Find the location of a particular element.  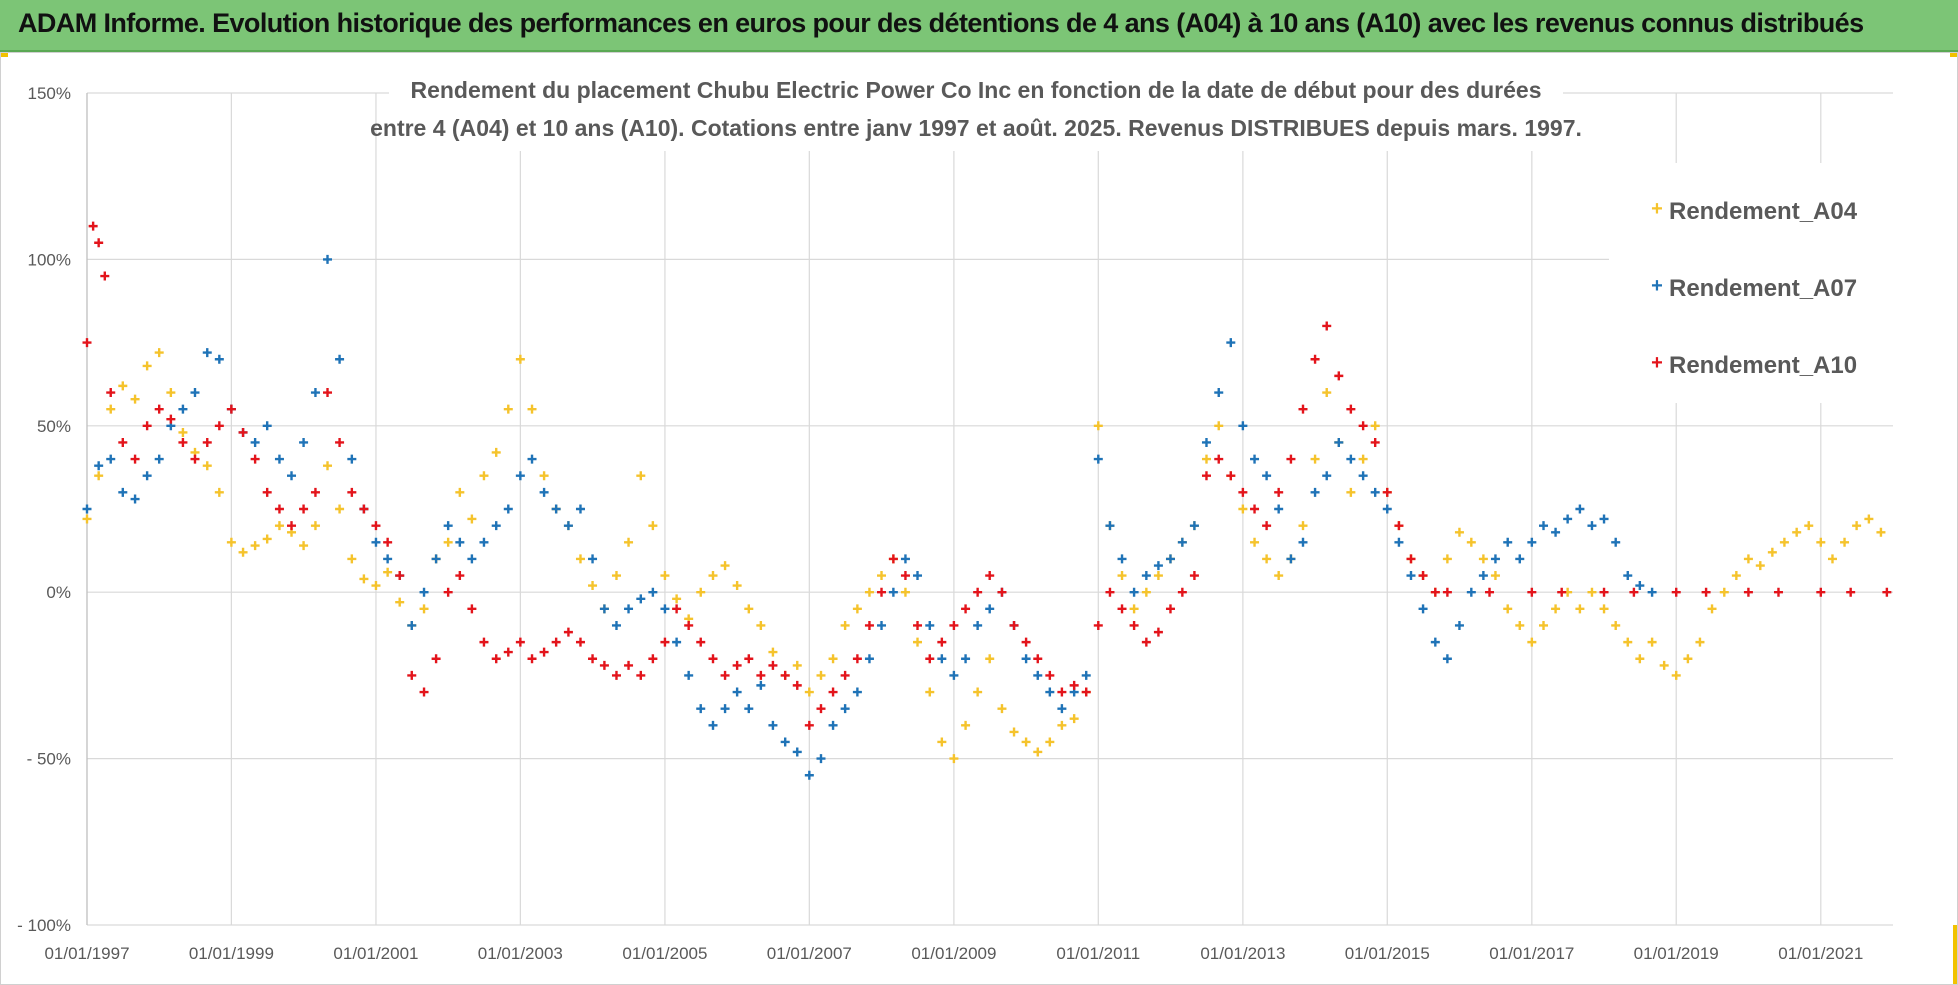

y-axis-ticks: 150% 100% 50% 0% - 50% - 100% is located at coordinates (44, 509).